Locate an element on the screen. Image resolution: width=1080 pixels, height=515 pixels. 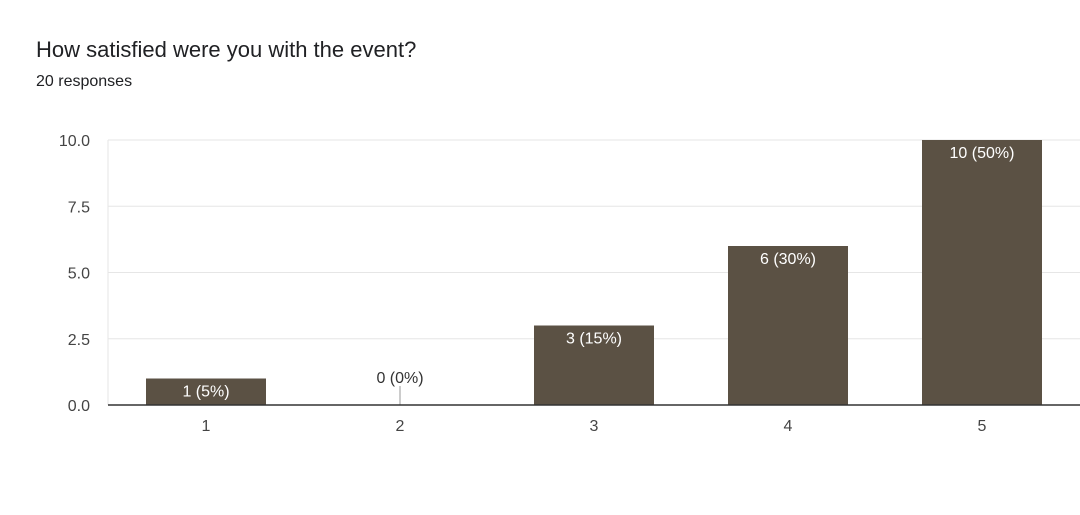
data-label: 6 (30%) is located at coordinates (788, 259).